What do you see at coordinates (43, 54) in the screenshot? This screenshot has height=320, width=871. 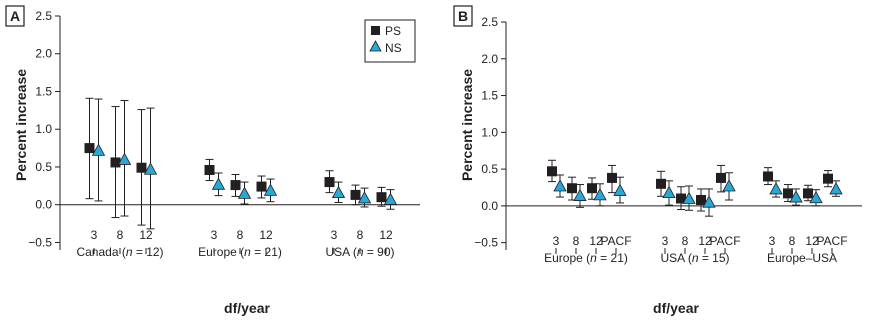 I see `panel-a-y-tick-label: 2.0` at bounding box center [43, 54].